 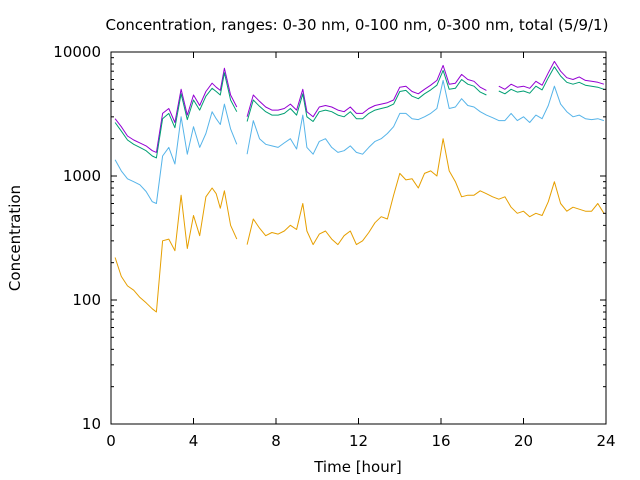 I want to click on y-tick-label: 1000, so click(x=82, y=176).